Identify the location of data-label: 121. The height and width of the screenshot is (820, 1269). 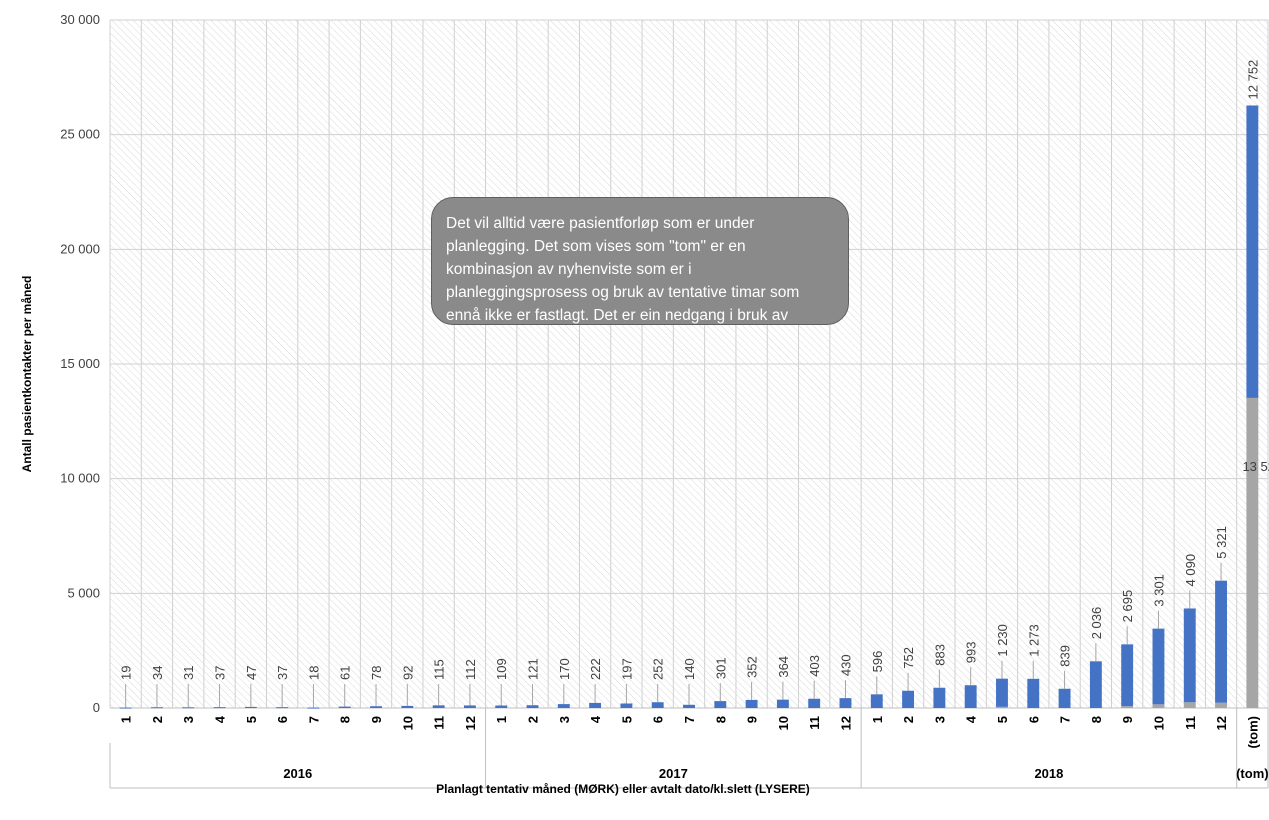
(533, 669).